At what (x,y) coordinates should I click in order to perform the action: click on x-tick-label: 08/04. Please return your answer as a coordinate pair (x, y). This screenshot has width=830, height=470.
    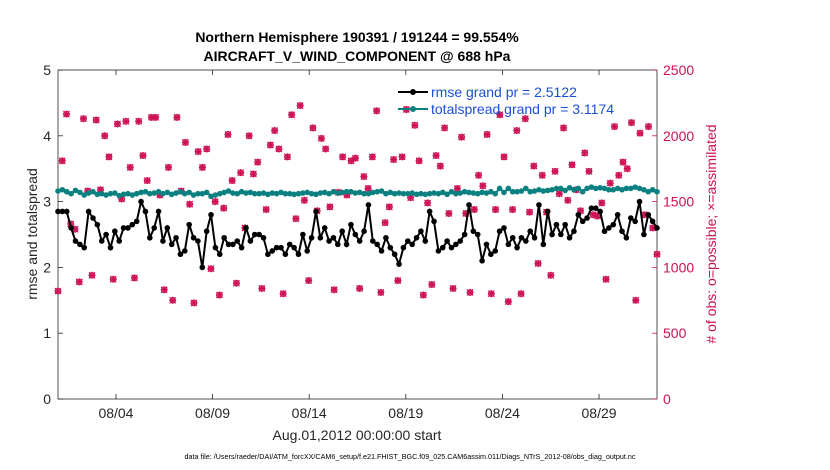
    Looking at the image, I should click on (115, 413).